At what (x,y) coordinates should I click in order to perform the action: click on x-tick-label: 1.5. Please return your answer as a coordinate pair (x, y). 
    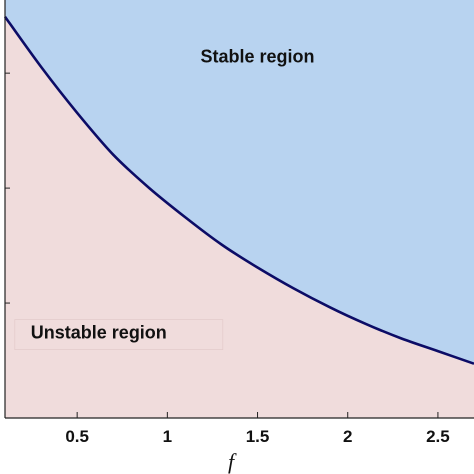
    Looking at the image, I should click on (258, 436).